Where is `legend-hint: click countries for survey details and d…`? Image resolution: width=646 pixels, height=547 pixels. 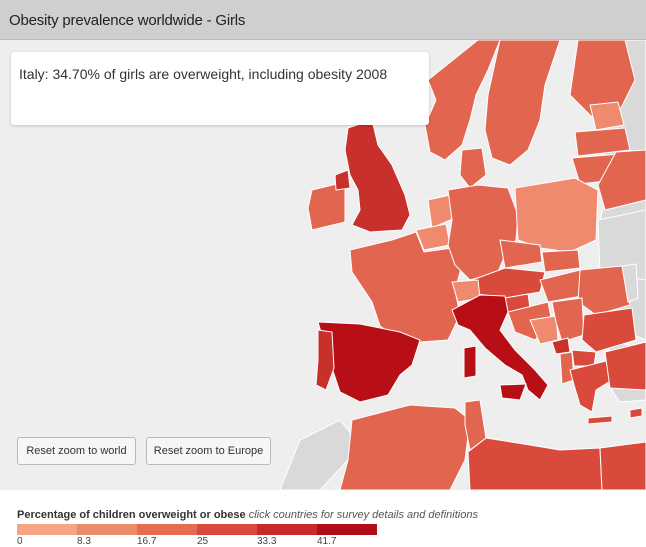 legend-hint: click countries for survey details and d… is located at coordinates (363, 515).